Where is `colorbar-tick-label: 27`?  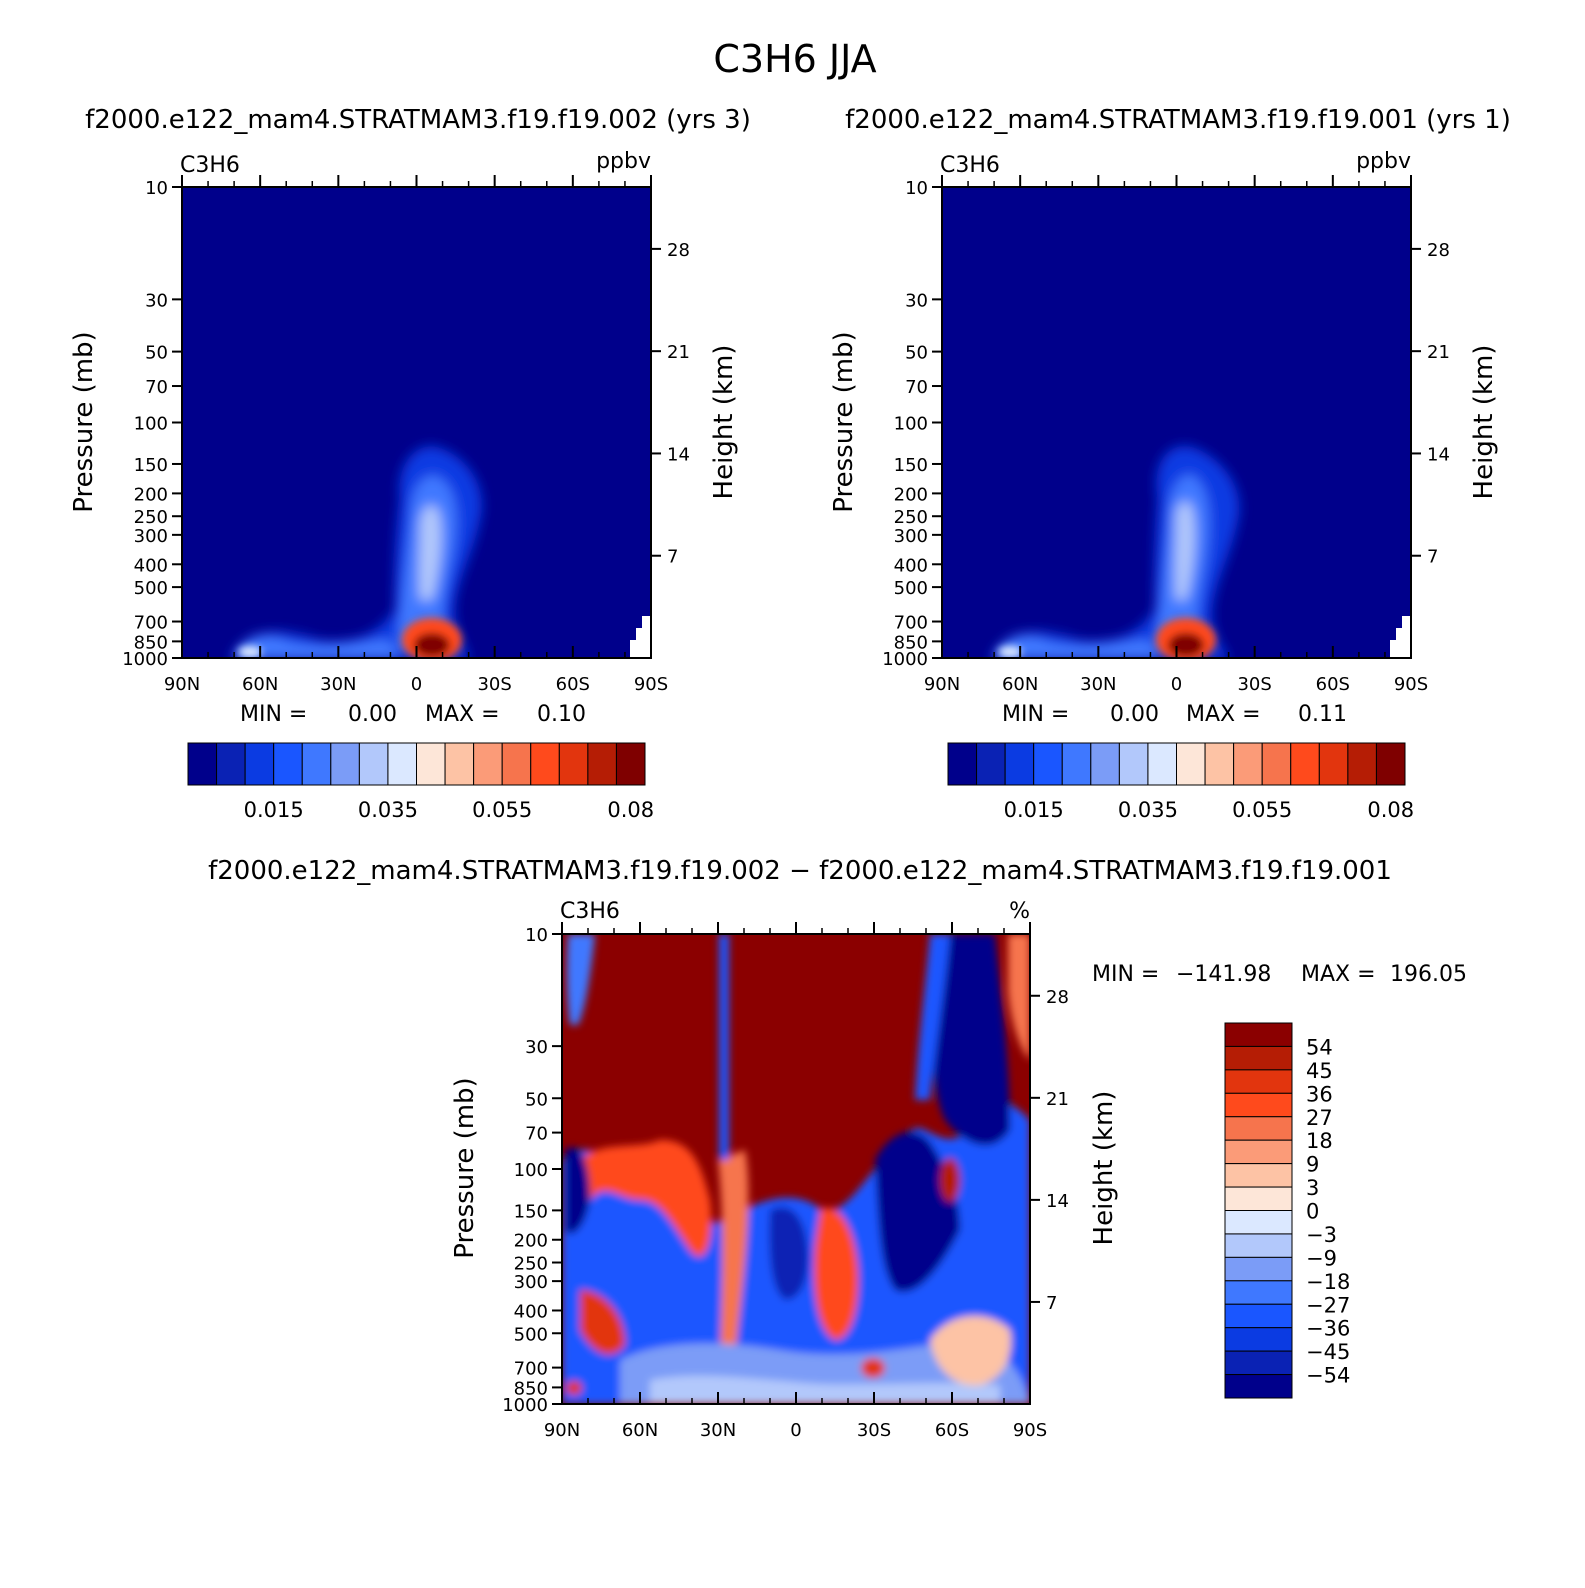 colorbar-tick-label: 27 is located at coordinates (1319, 1118).